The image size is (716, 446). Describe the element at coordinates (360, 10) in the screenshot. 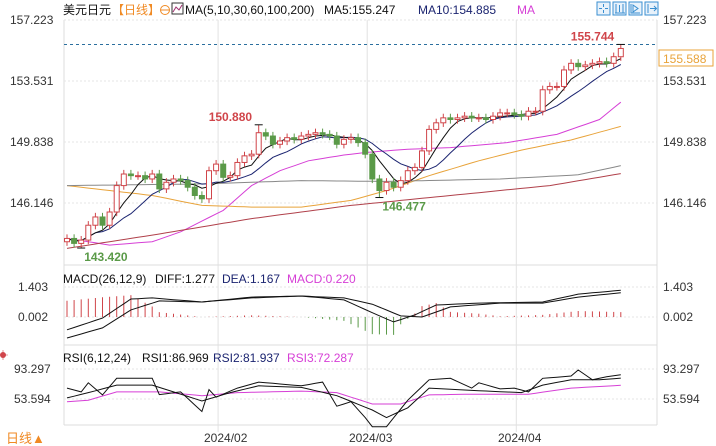

I see `ma5-value: MA5:155.247` at that location.